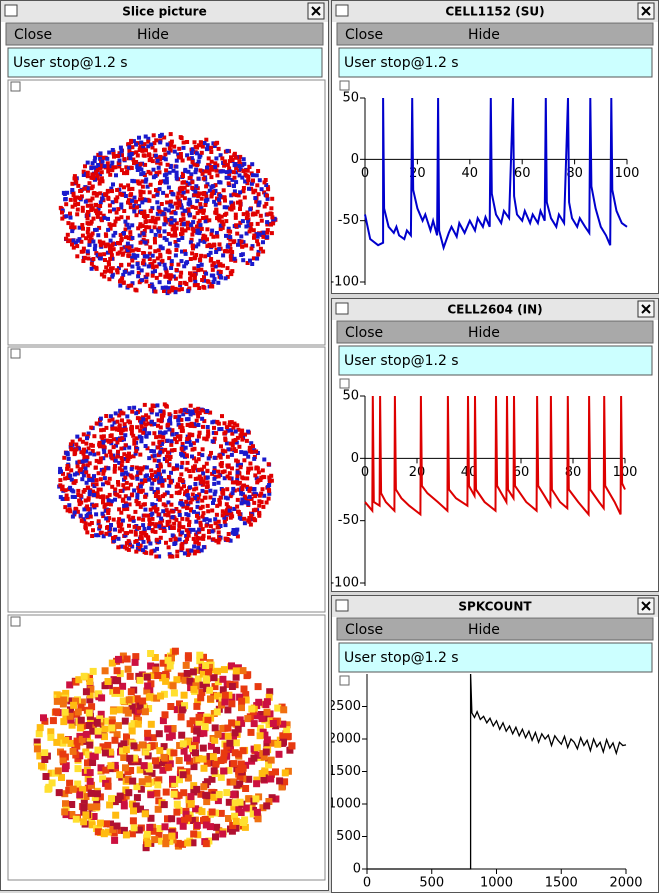  Describe the element at coordinates (496, 883) in the screenshot. I see `x-tick-label: 1000` at that location.